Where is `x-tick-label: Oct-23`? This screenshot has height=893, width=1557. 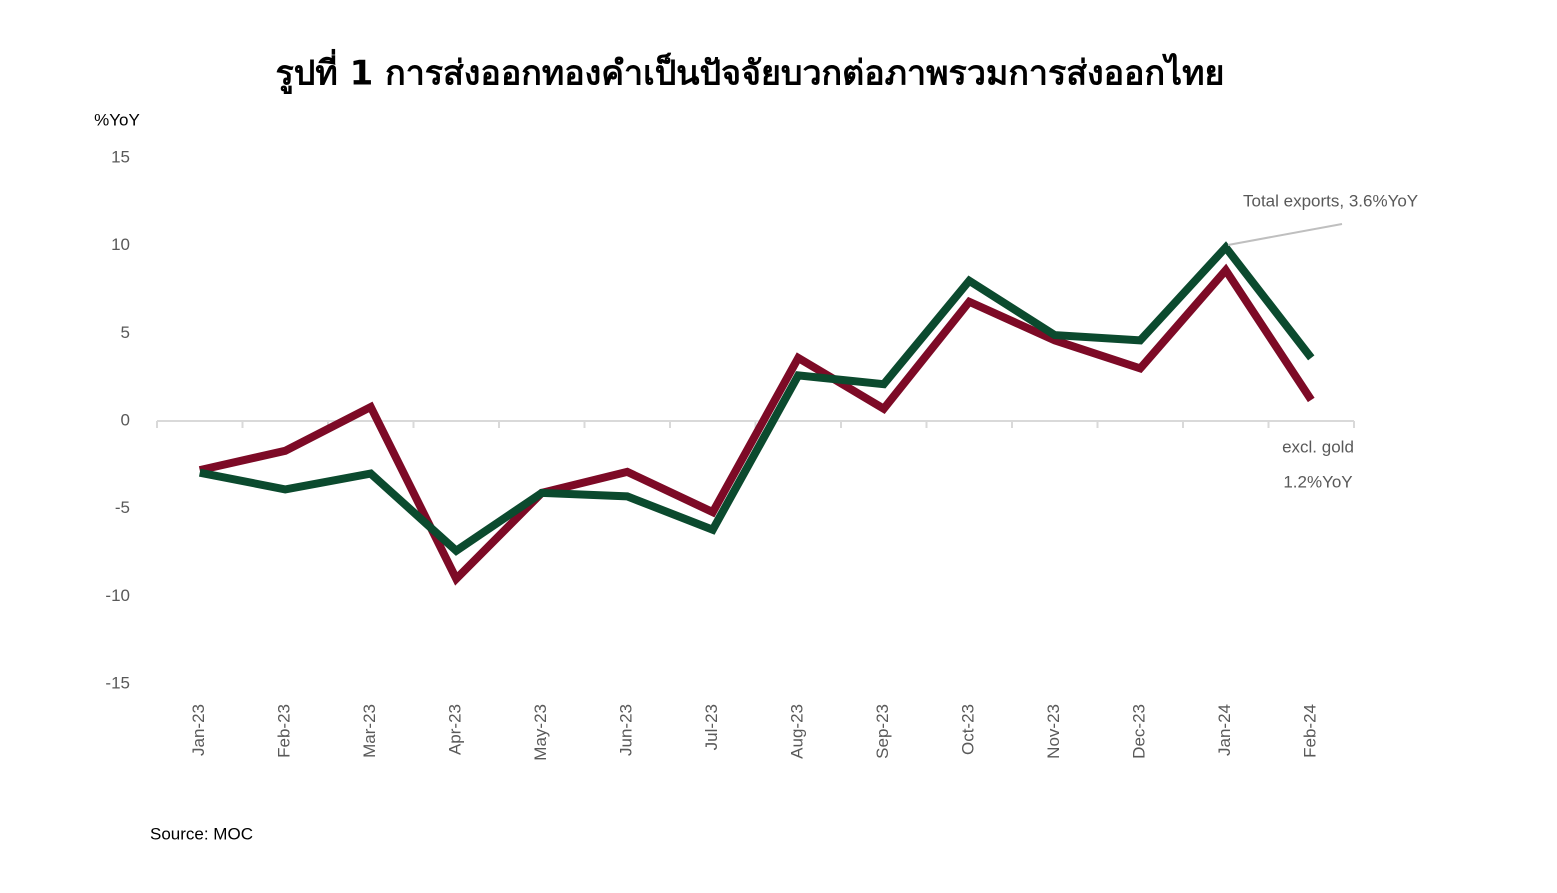 x-tick-label: Oct-23 is located at coordinates (968, 729).